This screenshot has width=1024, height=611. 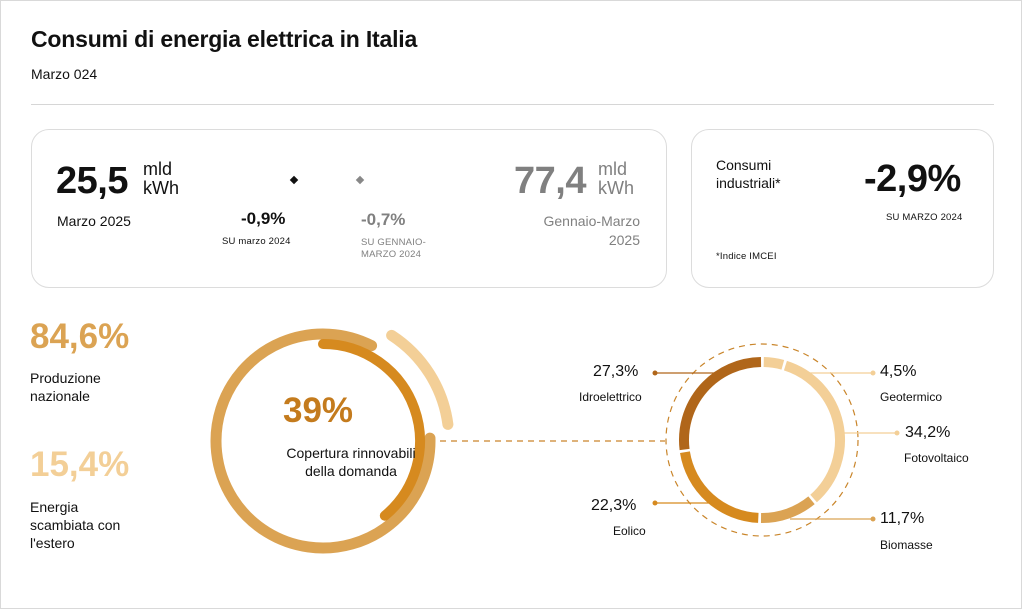 What do you see at coordinates (616, 178) in the screenshot?
I see `ytd-unit: mld kWh` at bounding box center [616, 178].